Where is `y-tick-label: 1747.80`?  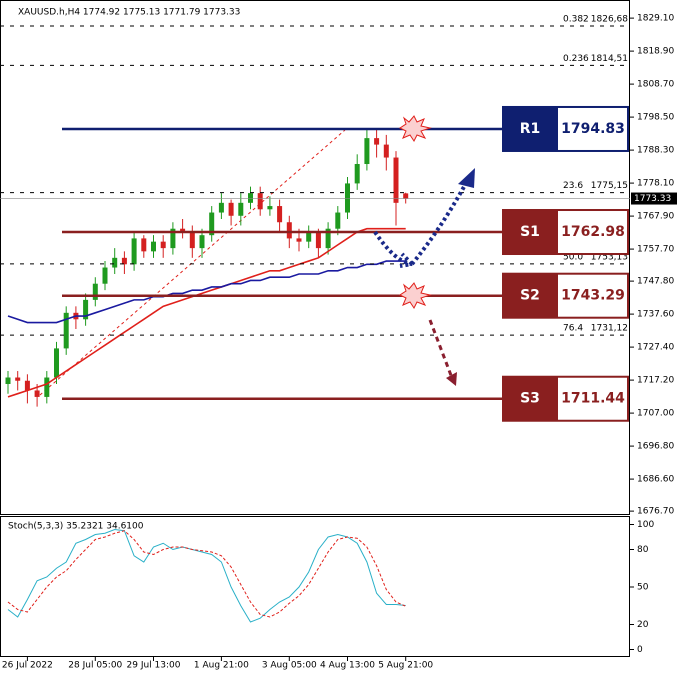 y-tick-label: 1747.80 is located at coordinates (655, 282).